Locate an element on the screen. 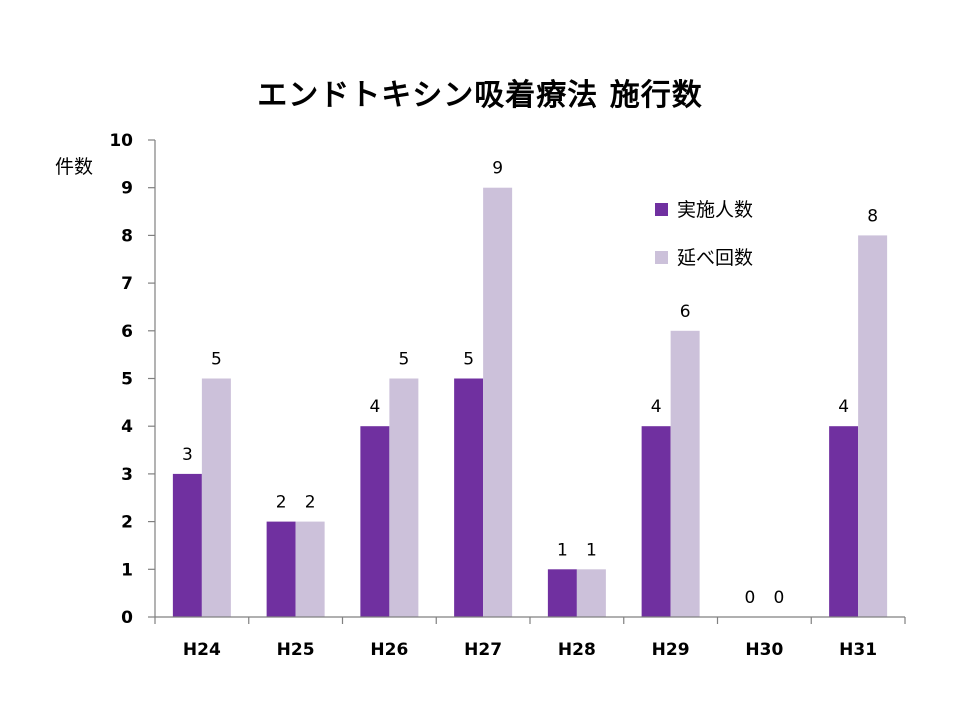 This screenshot has height=720, width=960. legend-label: 実施人数 is located at coordinates (715, 210).